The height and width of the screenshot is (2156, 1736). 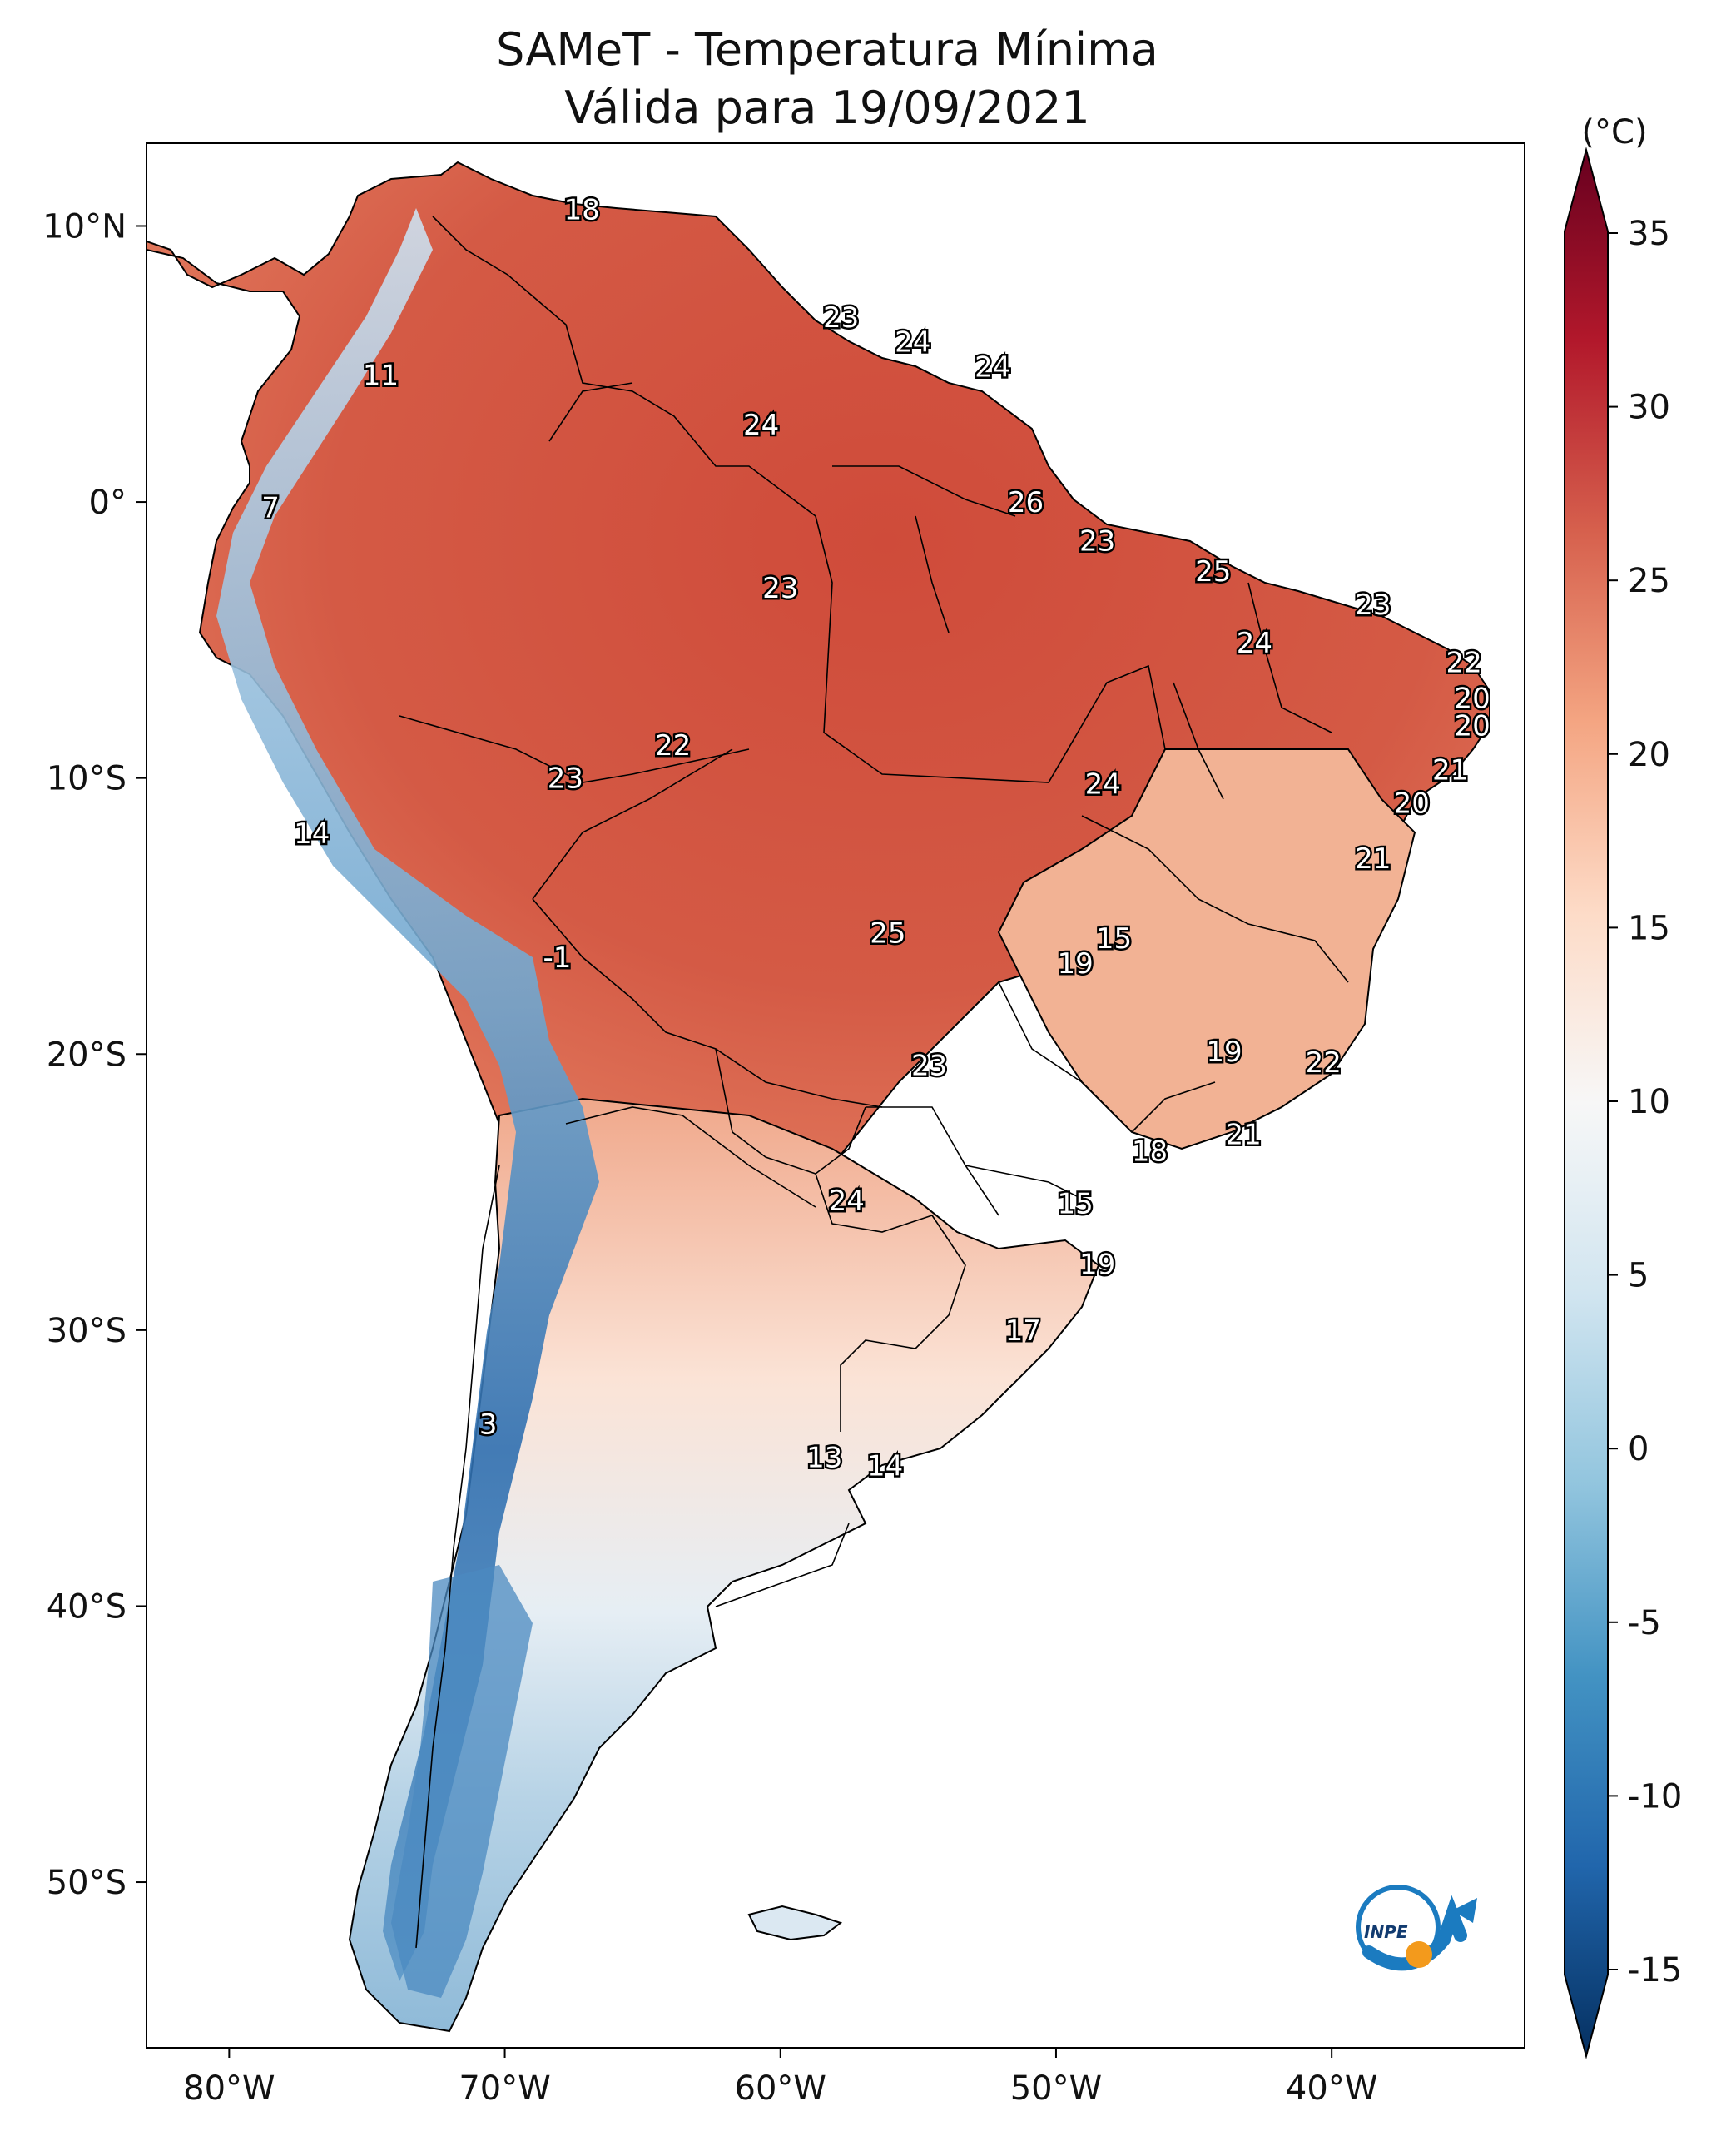 What do you see at coordinates (86, 1607) in the screenshot?
I see `lat-tick-label: 40°S` at bounding box center [86, 1607].